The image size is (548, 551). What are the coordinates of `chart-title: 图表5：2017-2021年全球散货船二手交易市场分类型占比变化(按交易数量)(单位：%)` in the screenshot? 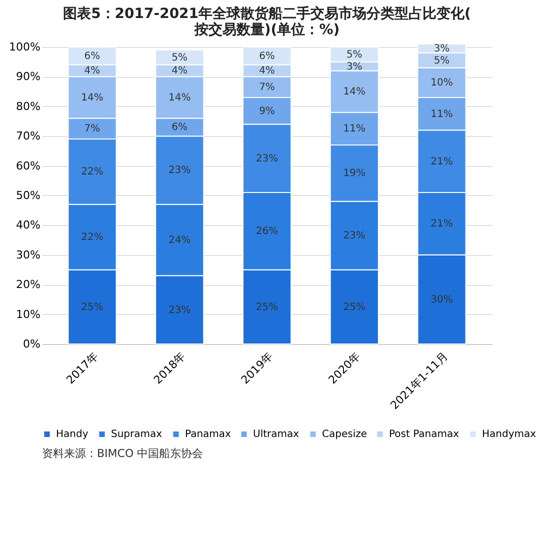 It's located at (267, 21).